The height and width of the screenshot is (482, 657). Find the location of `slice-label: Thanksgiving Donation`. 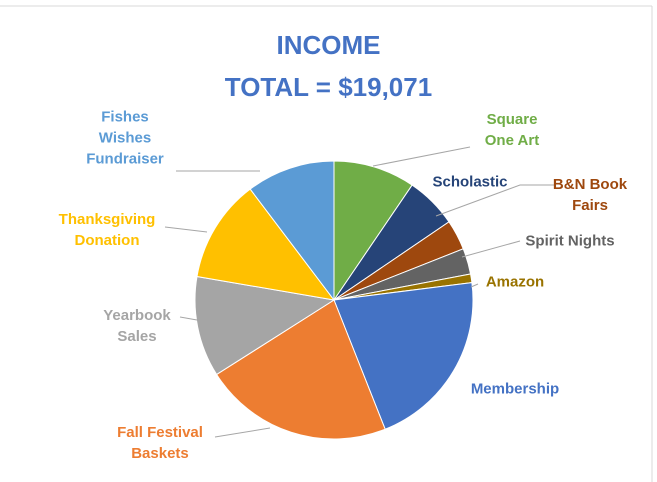

slice-label: Thanksgiving Donation is located at coordinates (107, 230).